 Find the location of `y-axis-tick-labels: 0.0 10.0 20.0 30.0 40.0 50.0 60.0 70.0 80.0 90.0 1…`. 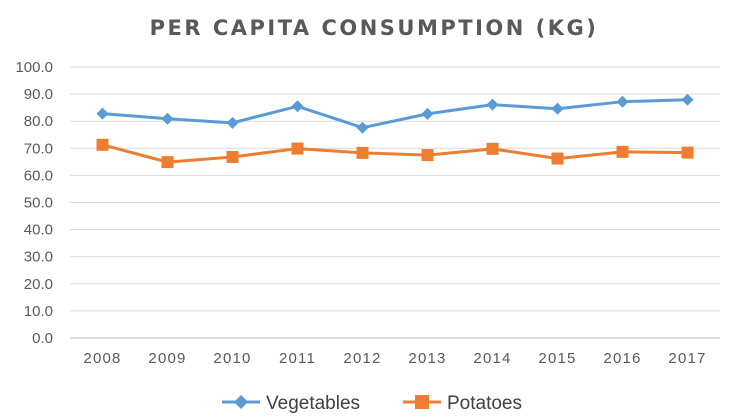

y-axis-tick-labels: 0.0 10.0 20.0 30.0 40.0 50.0 60.0 70.0 80.0 90.0 1… is located at coordinates (34, 203).